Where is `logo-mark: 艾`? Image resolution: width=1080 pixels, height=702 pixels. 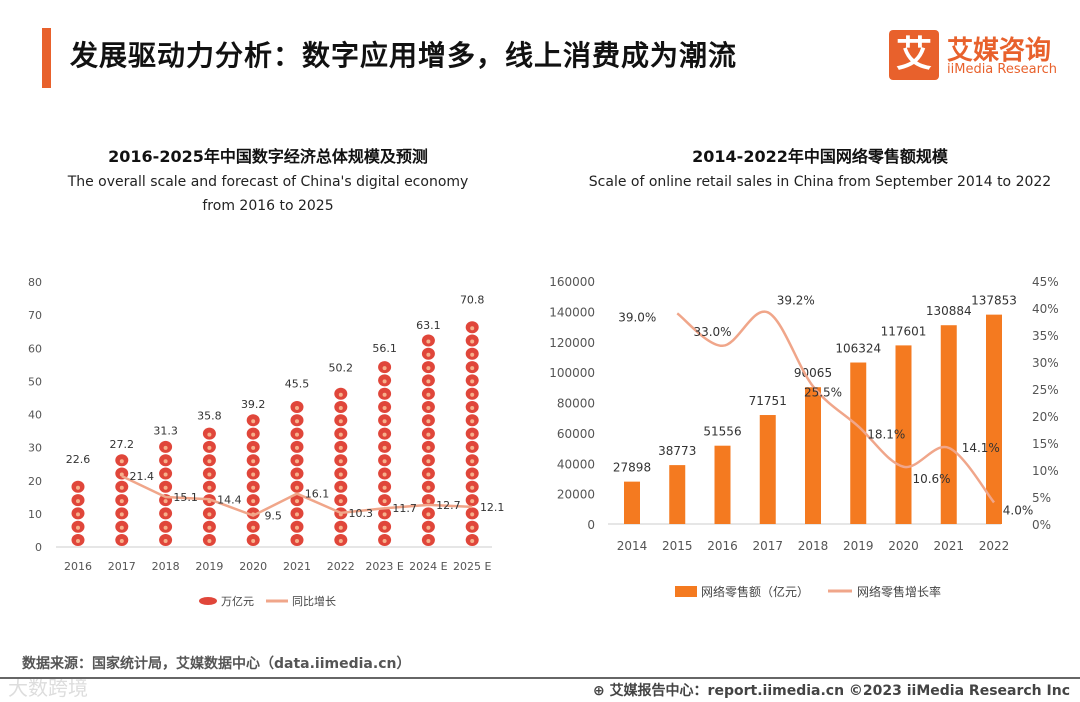 logo-mark: 艾 is located at coordinates (914, 55).